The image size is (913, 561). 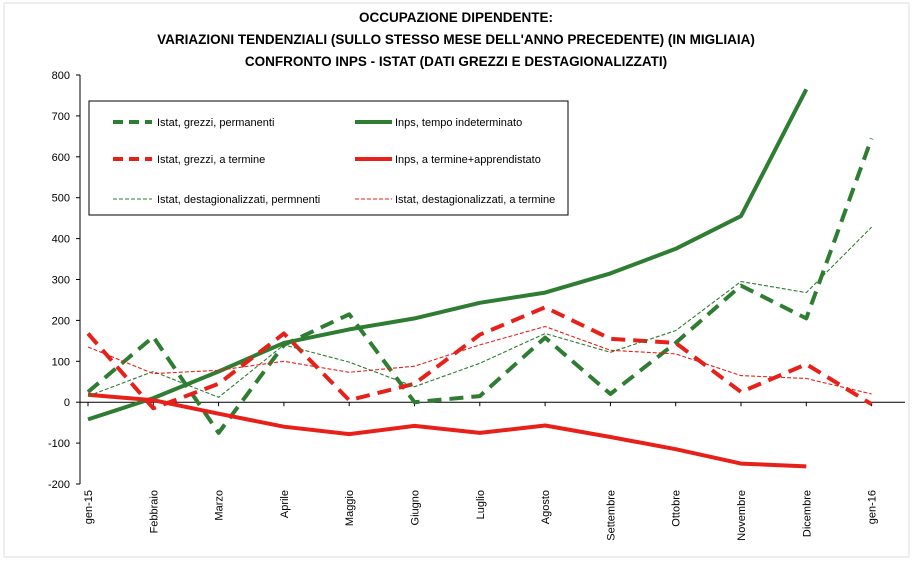 What do you see at coordinates (468, 160) in the screenshot?
I see `legend-label-inps-a-termine-apprendistato: Inps, a termine+apprendistato` at bounding box center [468, 160].